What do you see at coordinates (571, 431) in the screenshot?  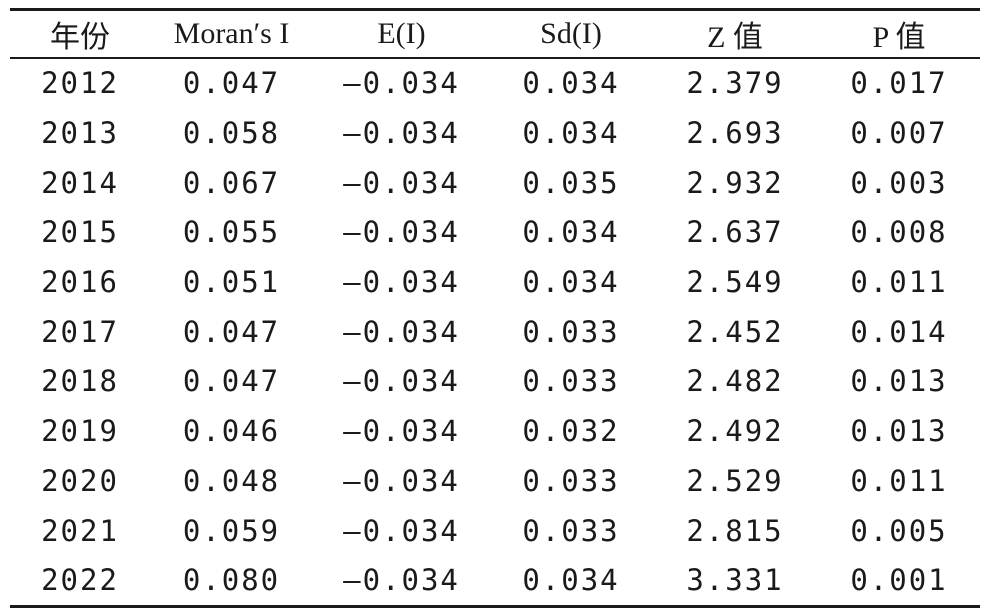 I see `cell-sd-i: 0.032` at bounding box center [571, 431].